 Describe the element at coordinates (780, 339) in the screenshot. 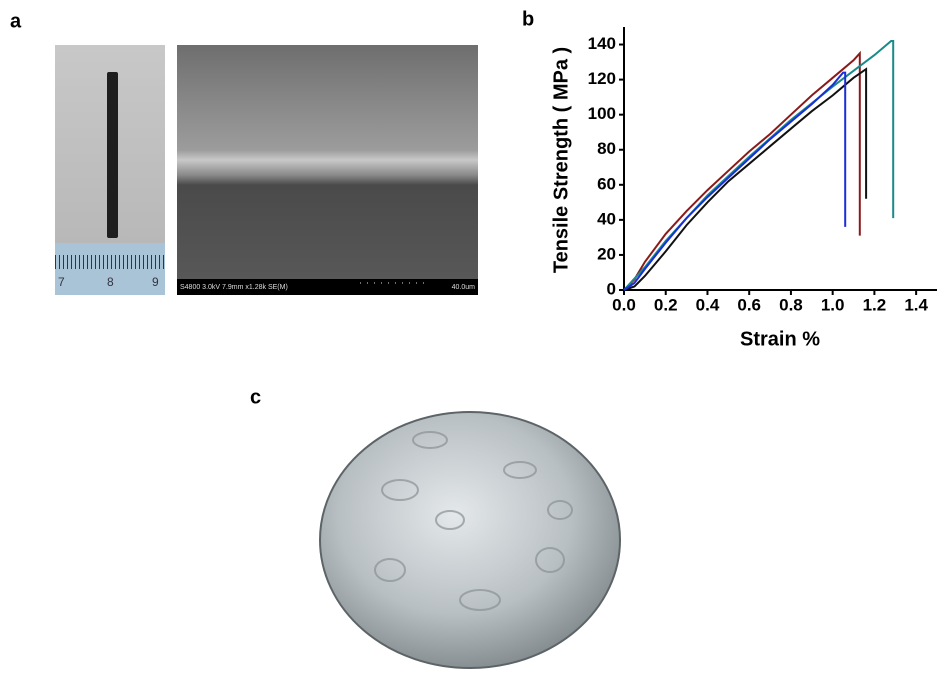

I see `x-axis-label: Strain %` at that location.